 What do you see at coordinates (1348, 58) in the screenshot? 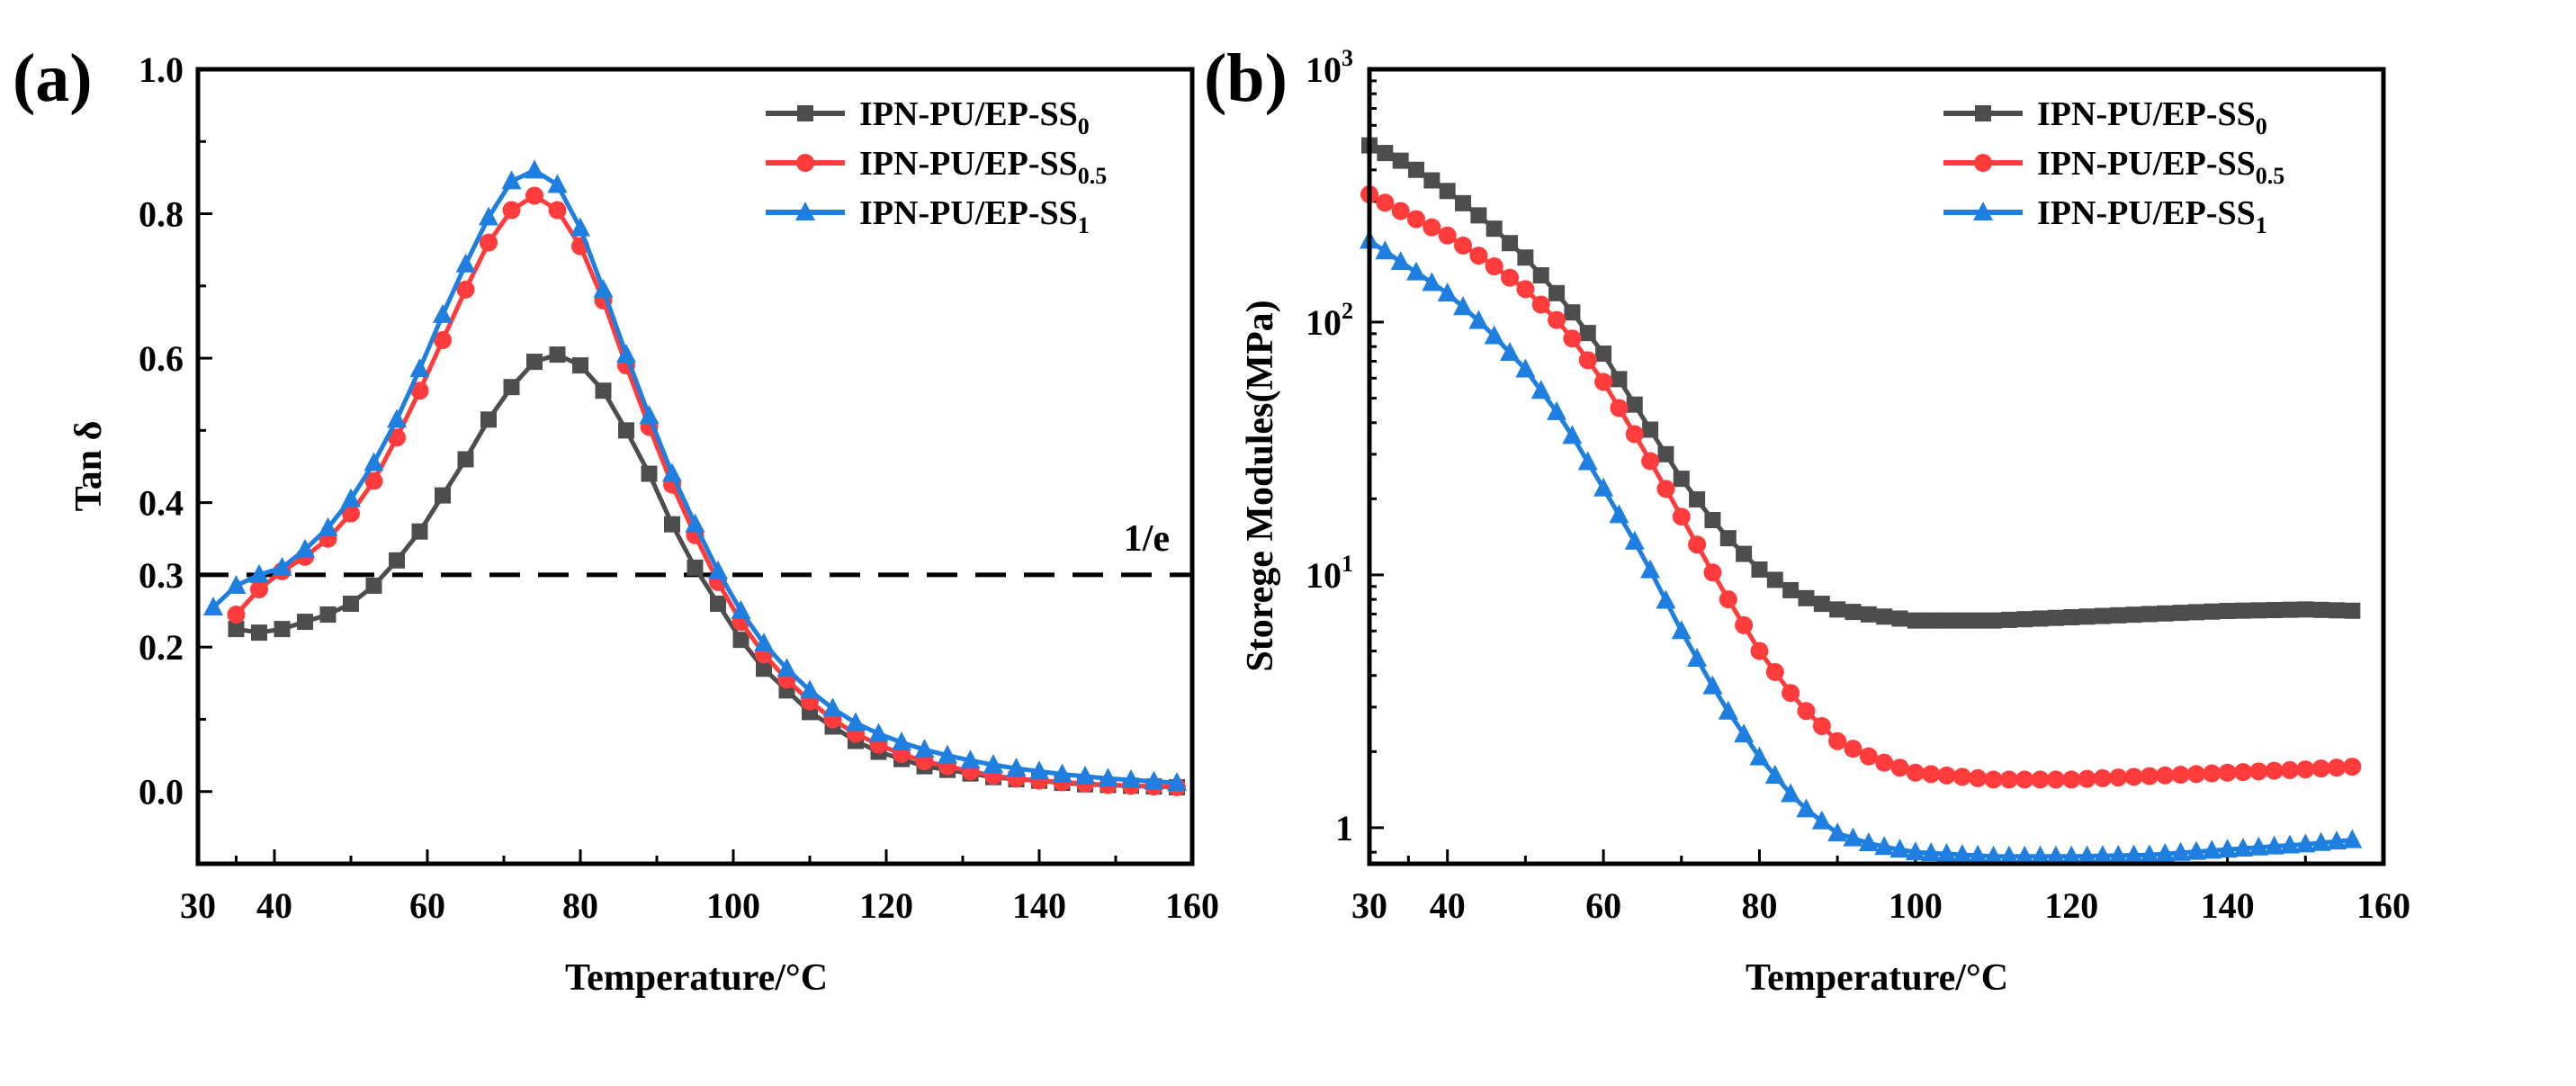
I see `tick-exponent: 3` at bounding box center [1348, 58].